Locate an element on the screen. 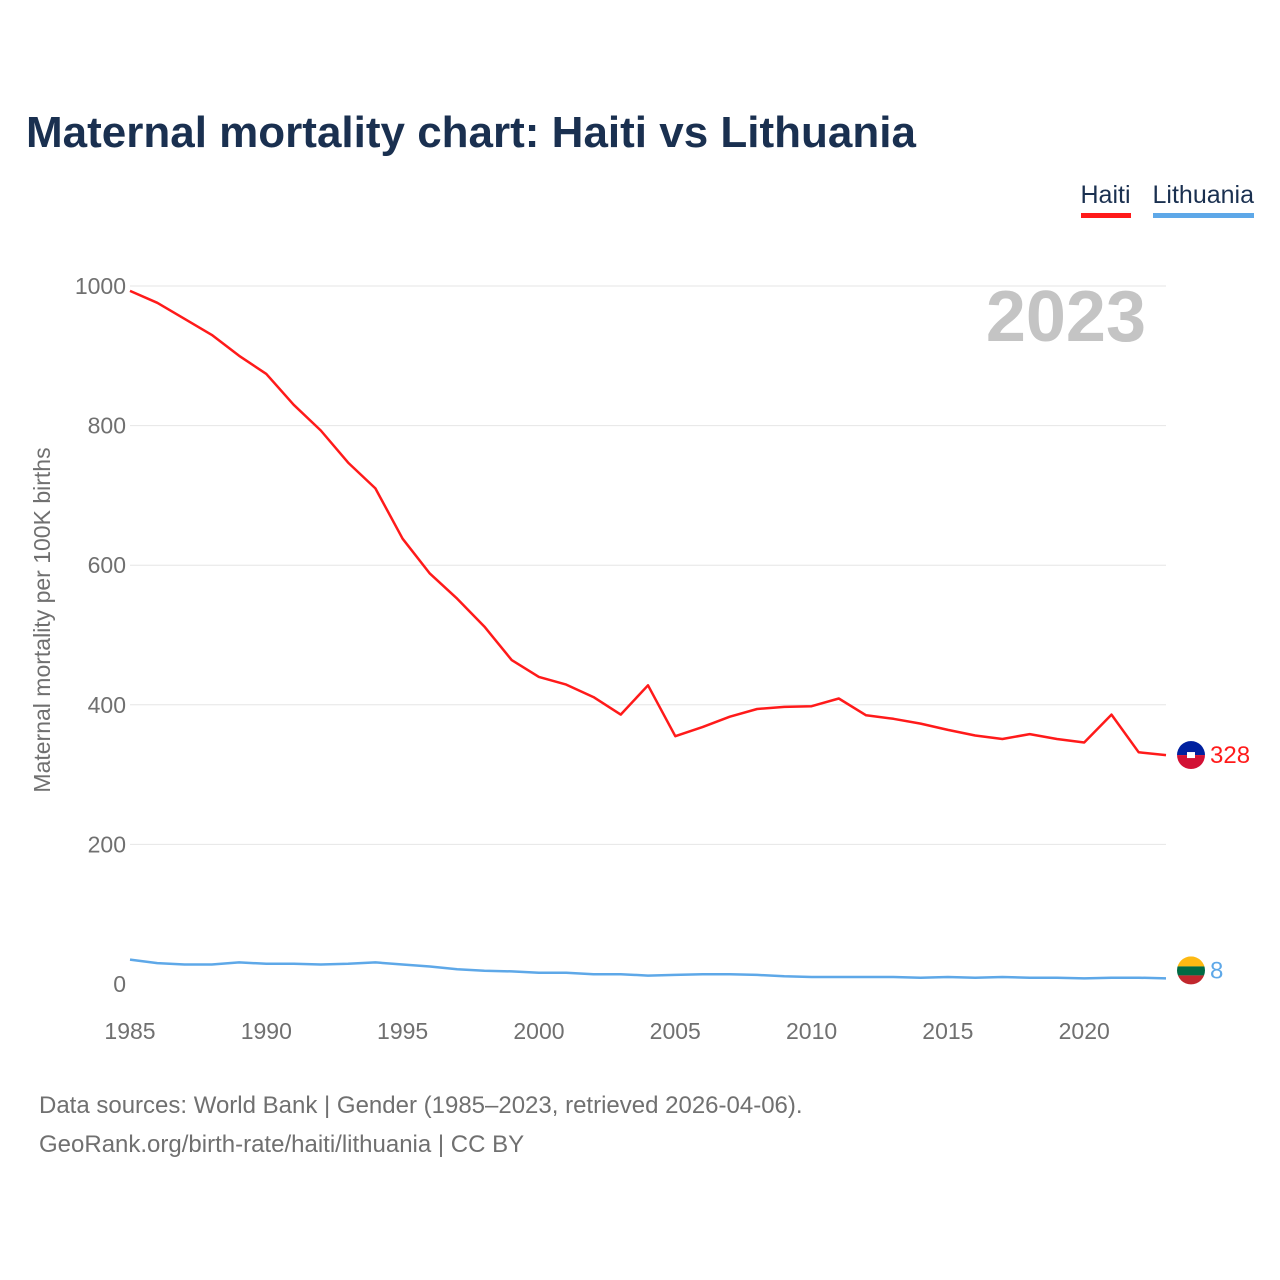 The height and width of the screenshot is (1280, 1280). x-tick-label: 2005 is located at coordinates (675, 1031).